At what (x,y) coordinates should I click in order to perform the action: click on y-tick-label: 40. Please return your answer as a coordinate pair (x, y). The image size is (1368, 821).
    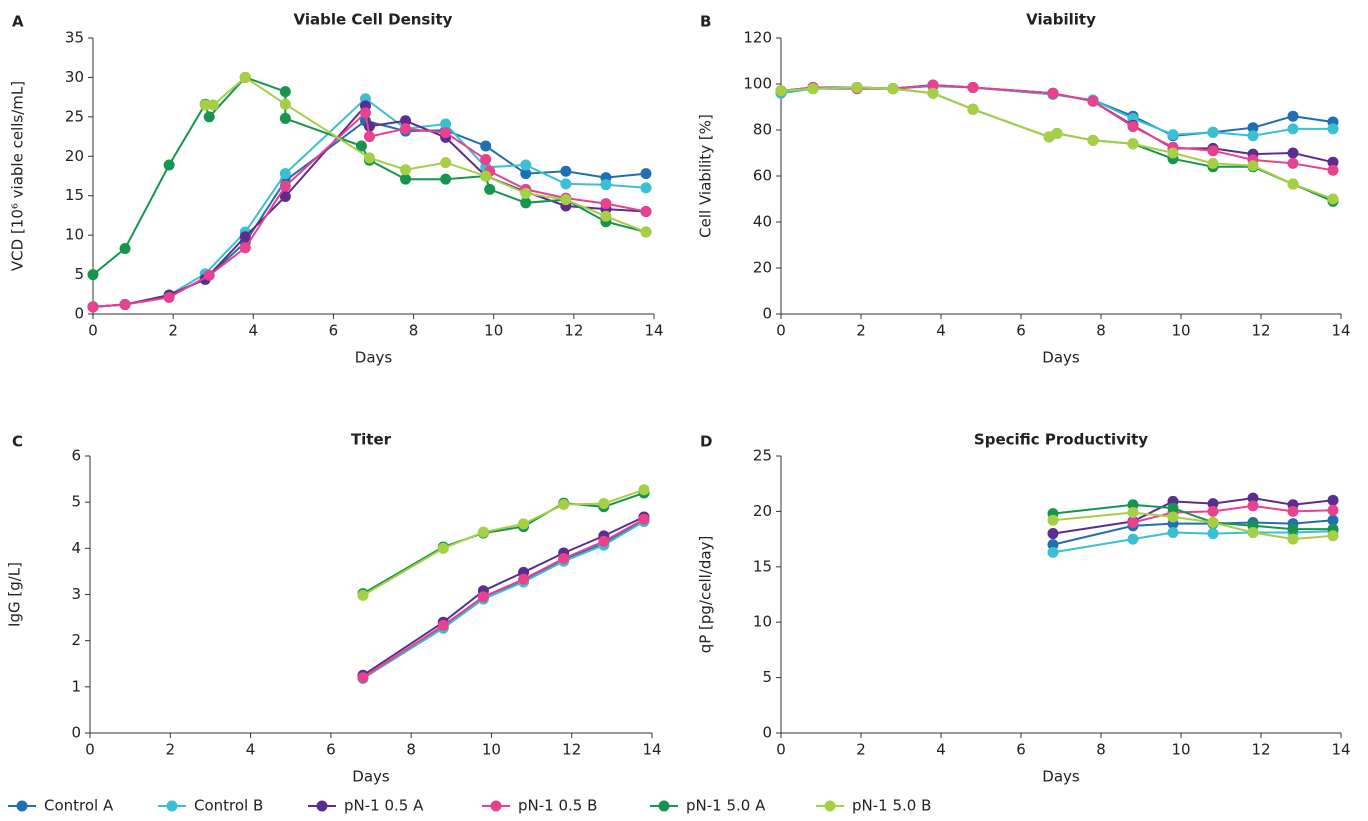
    Looking at the image, I should click on (762, 222).